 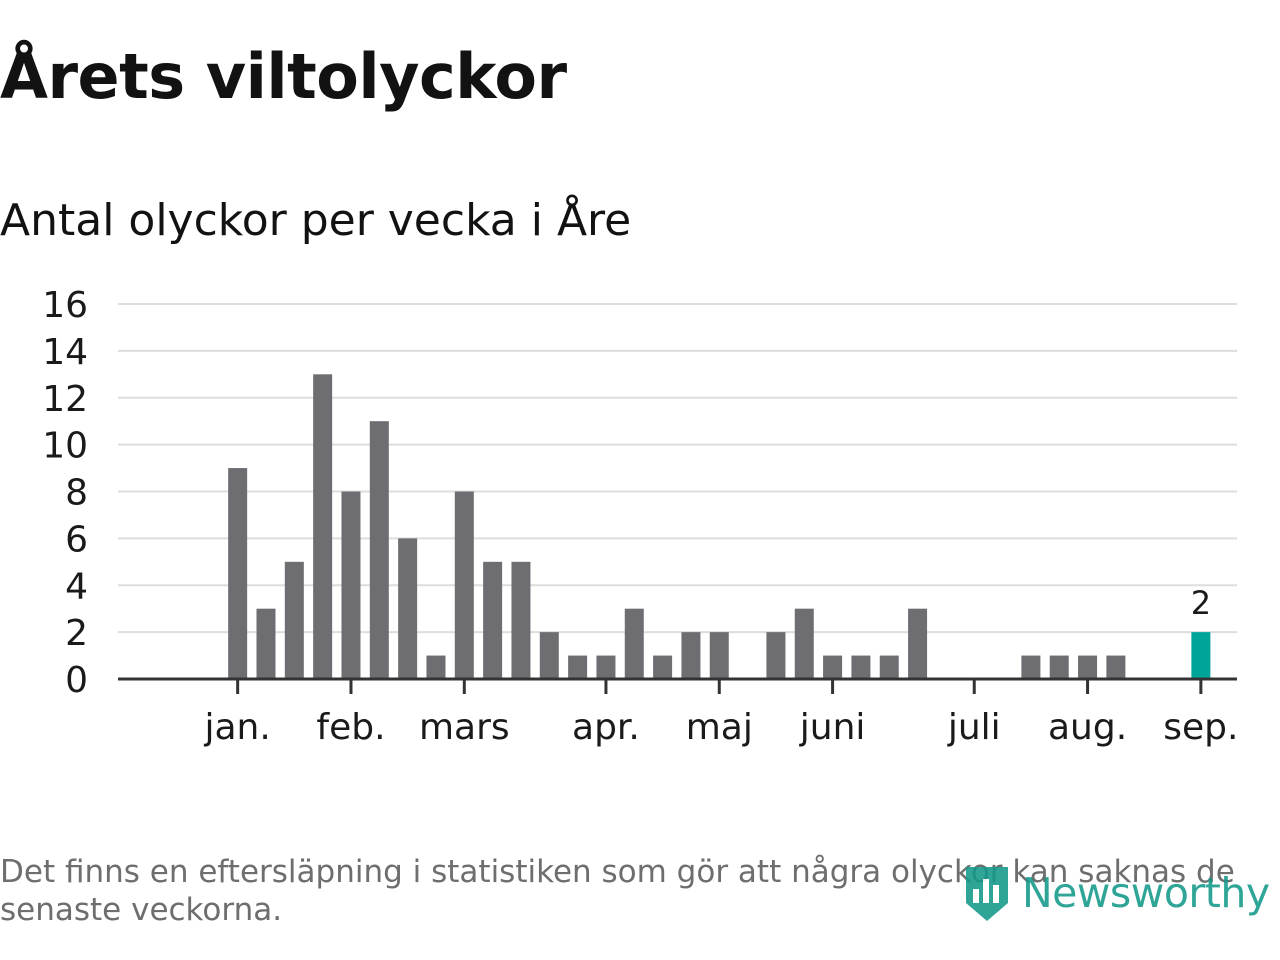 I want to click on y-tick-label: 4, so click(x=76, y=586).